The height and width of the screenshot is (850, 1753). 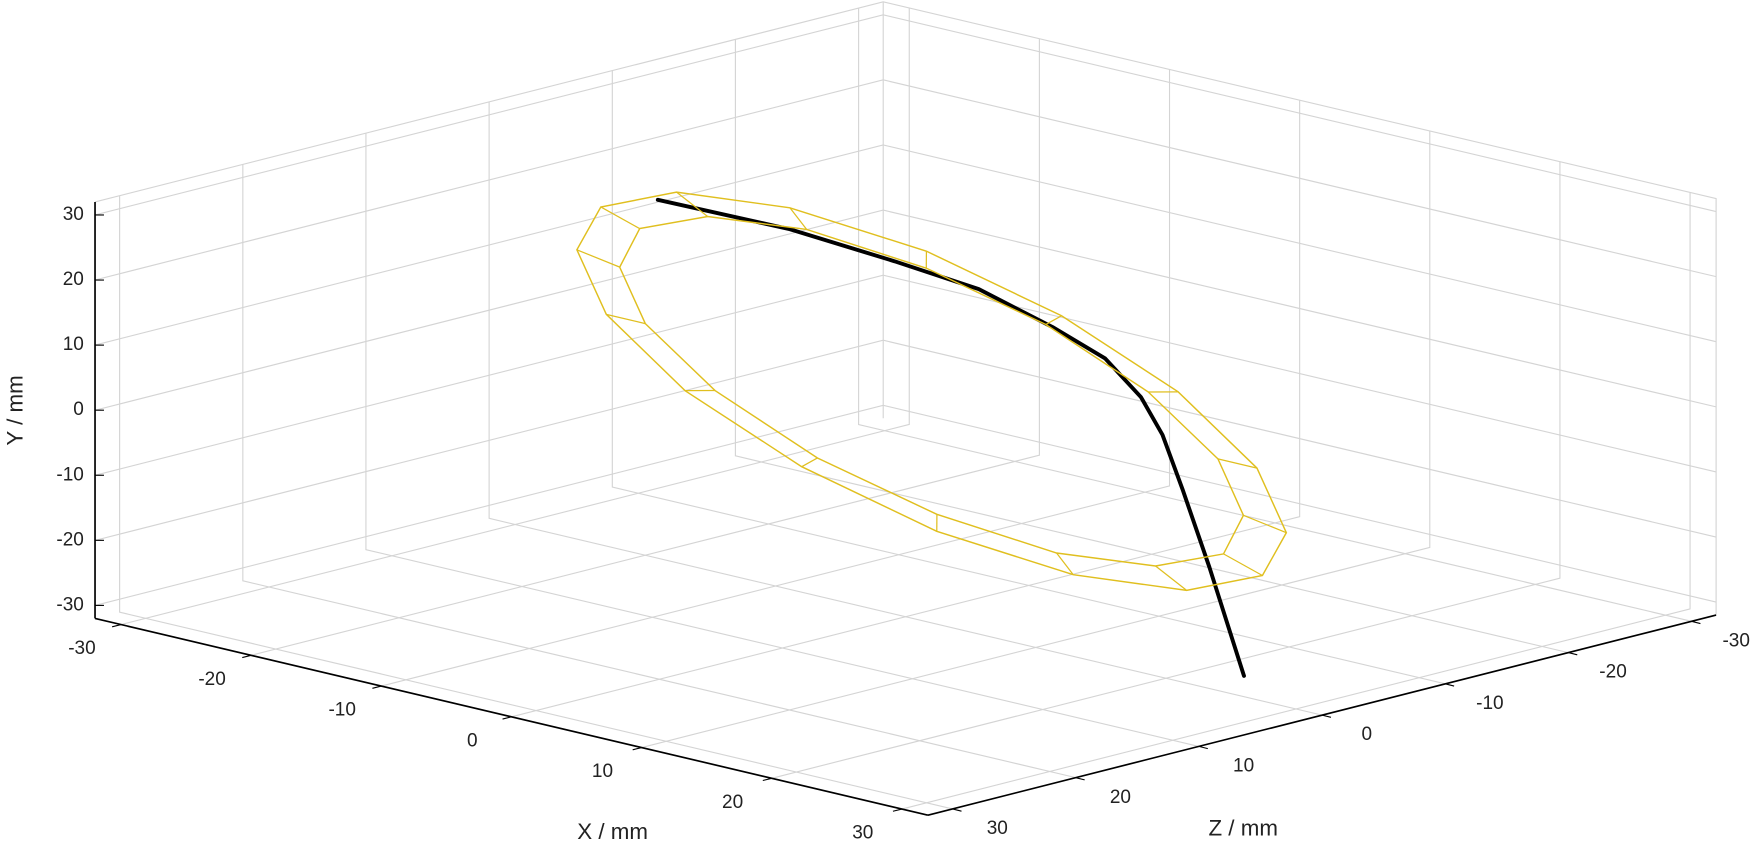 What do you see at coordinates (1735, 640) in the screenshot?
I see `z-tick-label: -30` at bounding box center [1735, 640].